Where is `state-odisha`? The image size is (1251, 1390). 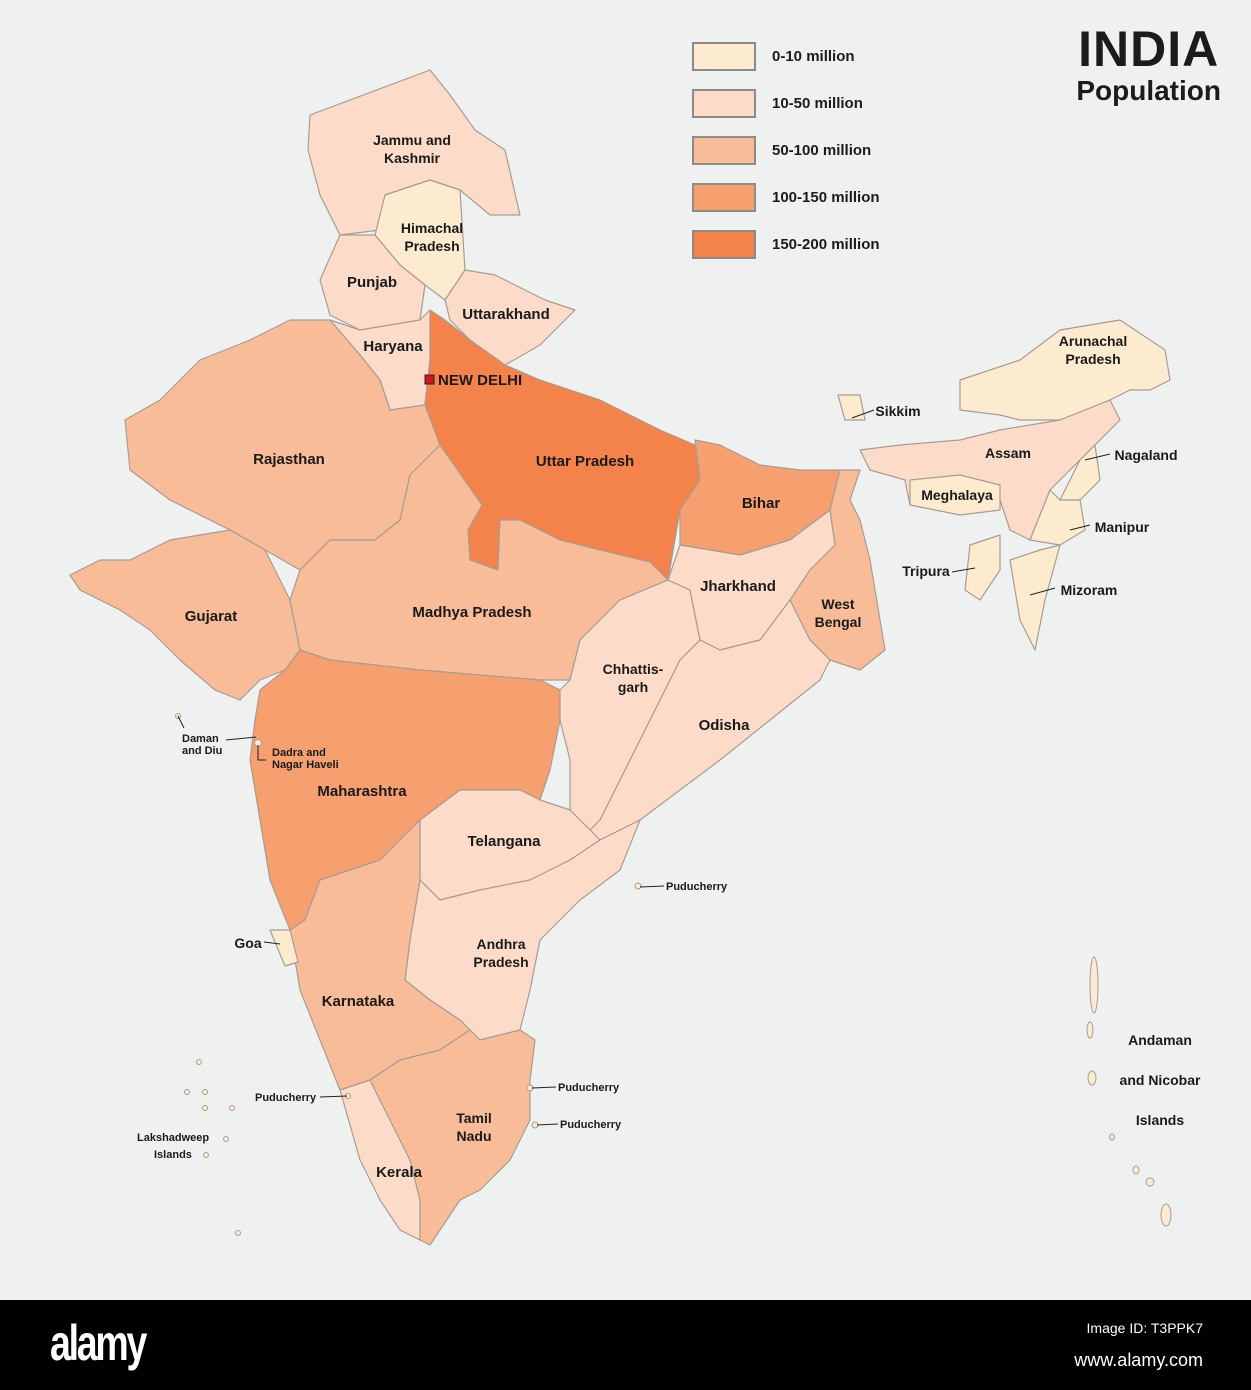
state-odisha is located at coordinates (710, 720).